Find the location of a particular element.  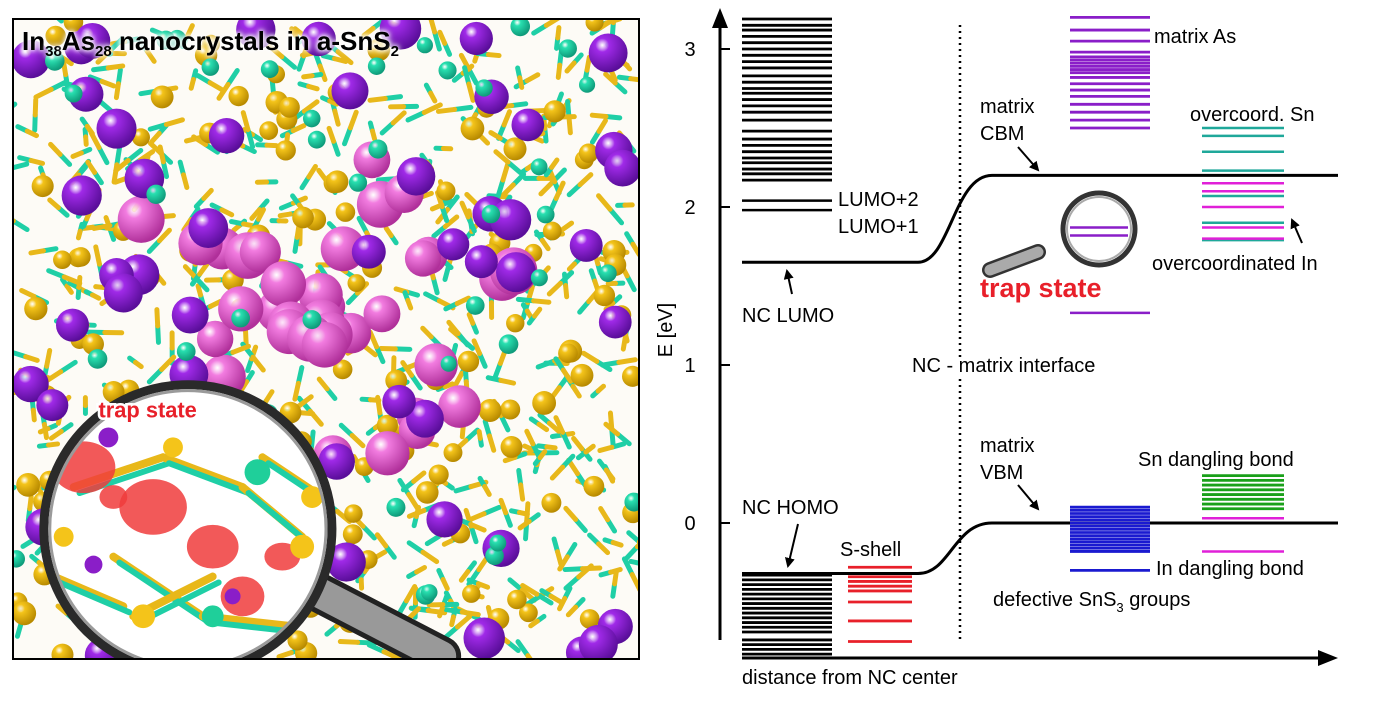

zoom-trap-state-label: trap state is located at coordinates (147, 410).